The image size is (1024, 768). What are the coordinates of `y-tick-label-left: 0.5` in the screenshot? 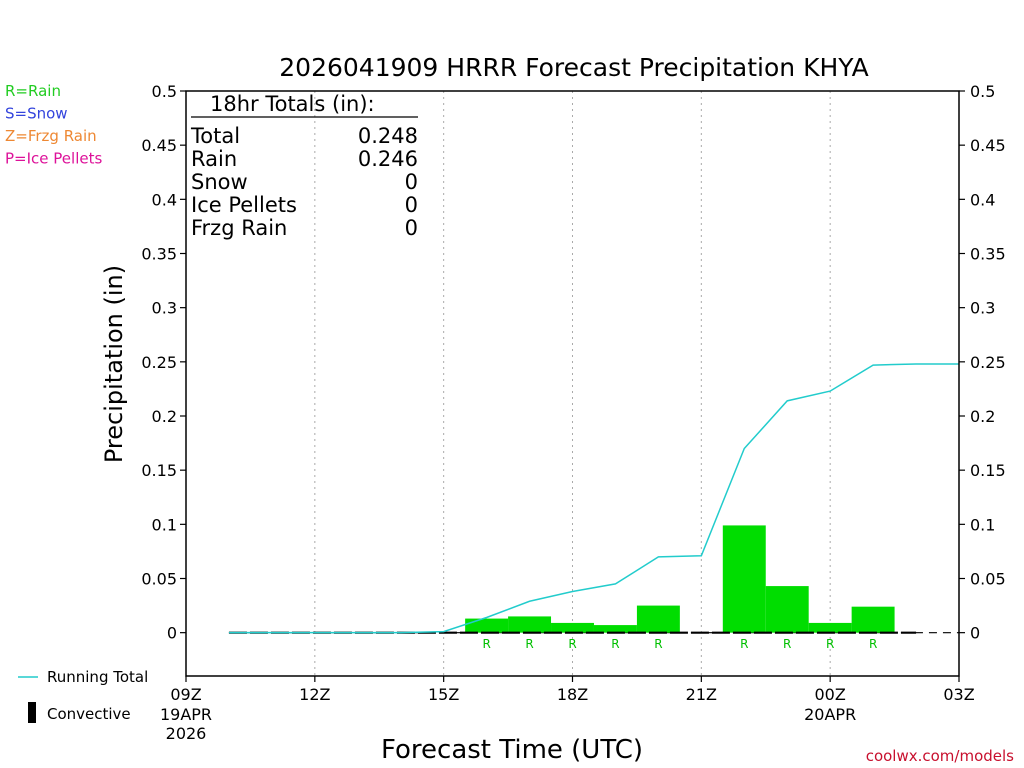 It's located at (164, 91).